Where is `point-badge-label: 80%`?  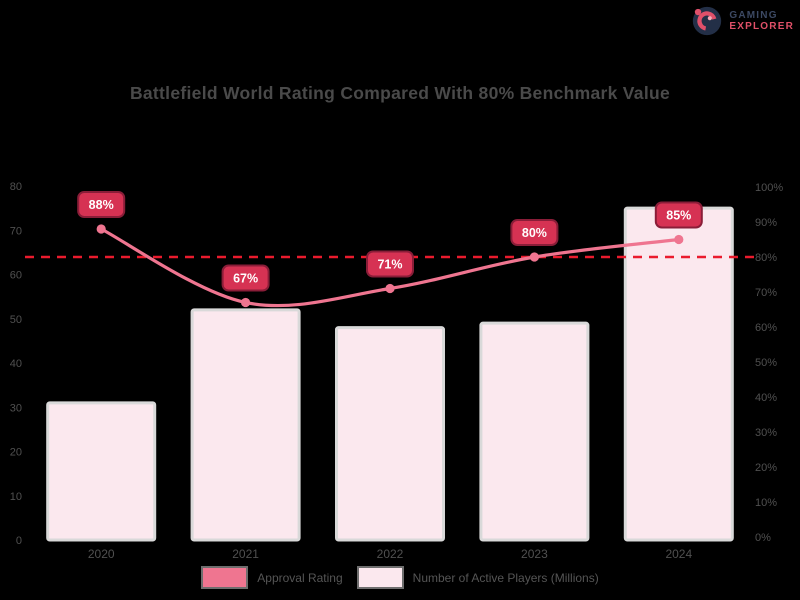
point-badge-label: 80% is located at coordinates (534, 233).